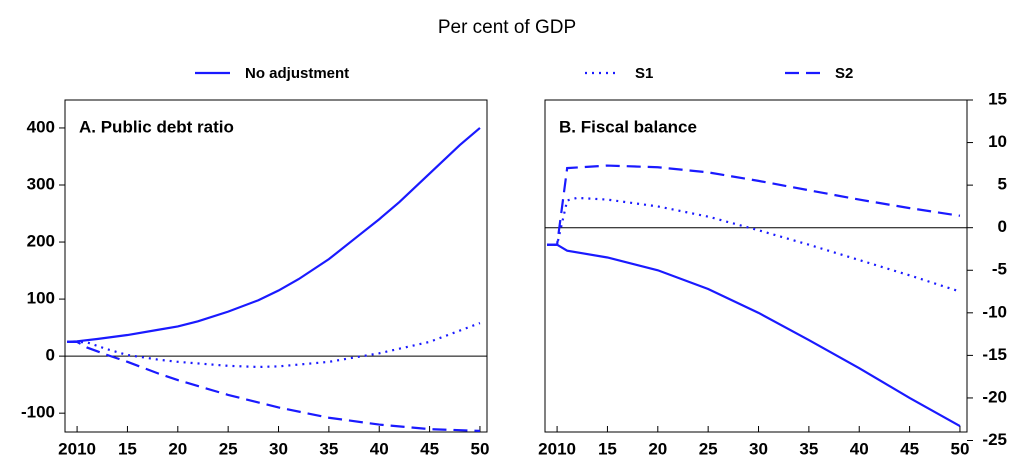 The height and width of the screenshot is (464, 1014). I want to click on legend-label: No adjustment, so click(297, 73).